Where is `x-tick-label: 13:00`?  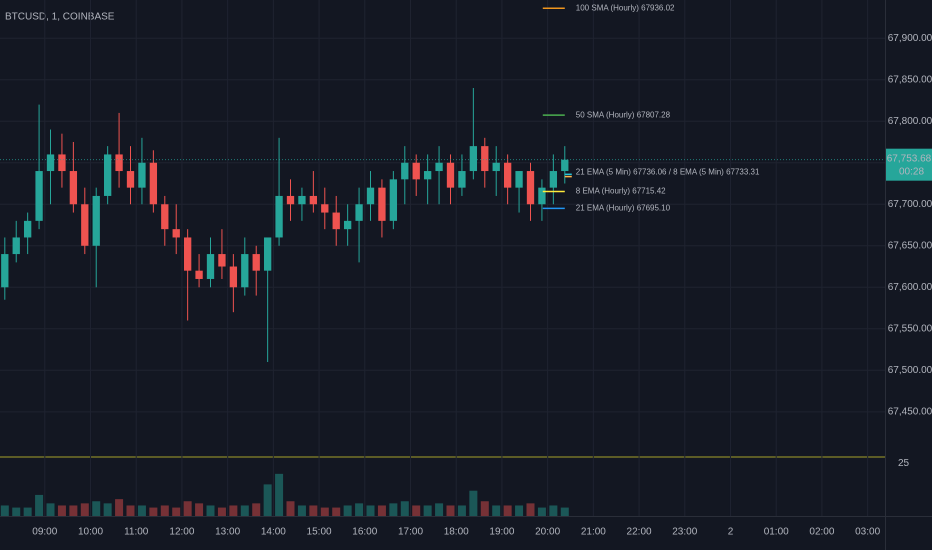
x-tick-label: 13:00 is located at coordinates (227, 532).